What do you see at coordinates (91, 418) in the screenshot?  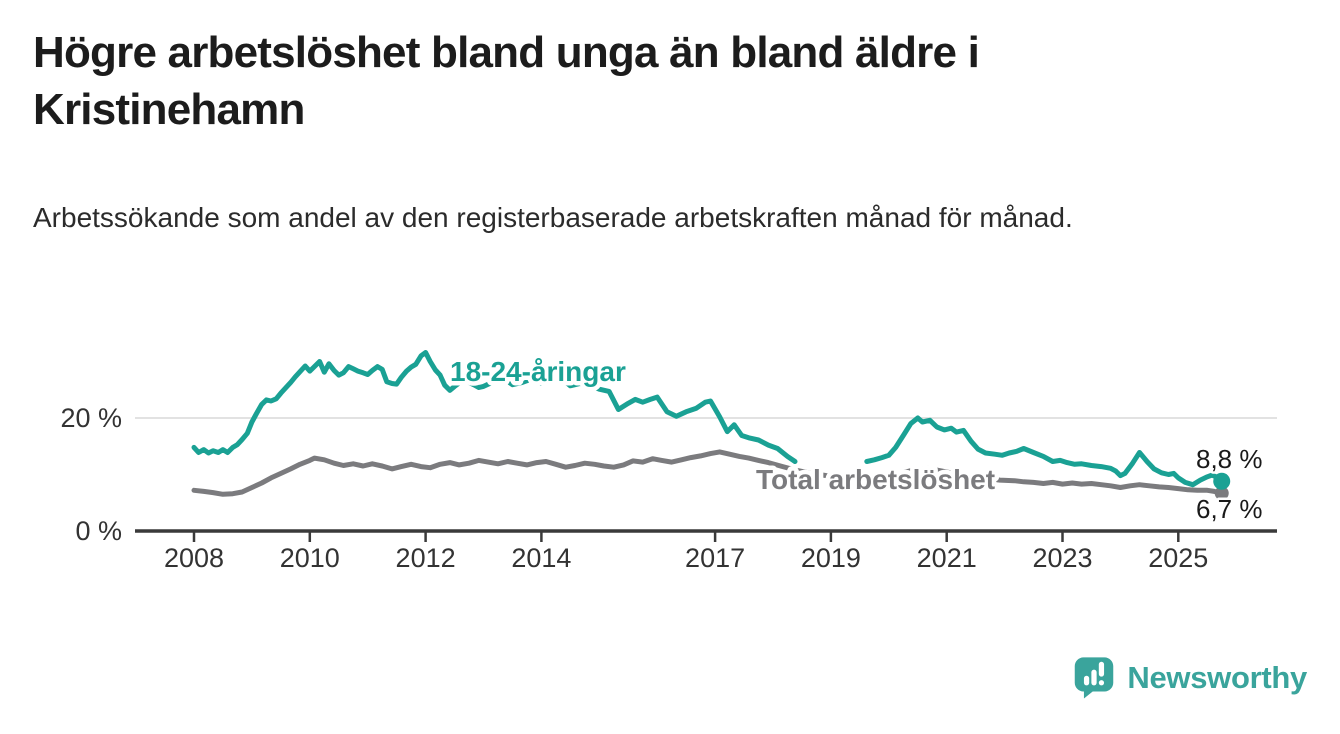 I see `y-tick-label-20: 20 %` at bounding box center [91, 418].